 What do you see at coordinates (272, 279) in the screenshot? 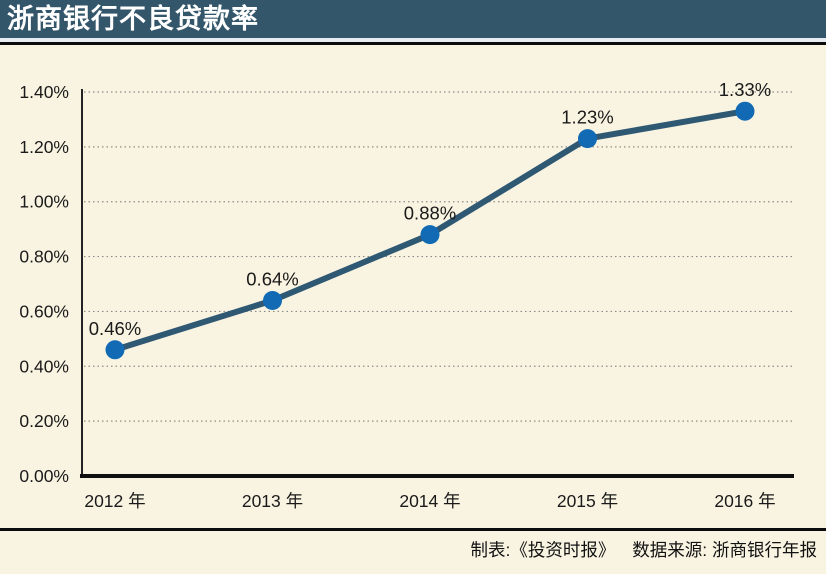
I see `data-point-label: 0.64%` at bounding box center [272, 279].